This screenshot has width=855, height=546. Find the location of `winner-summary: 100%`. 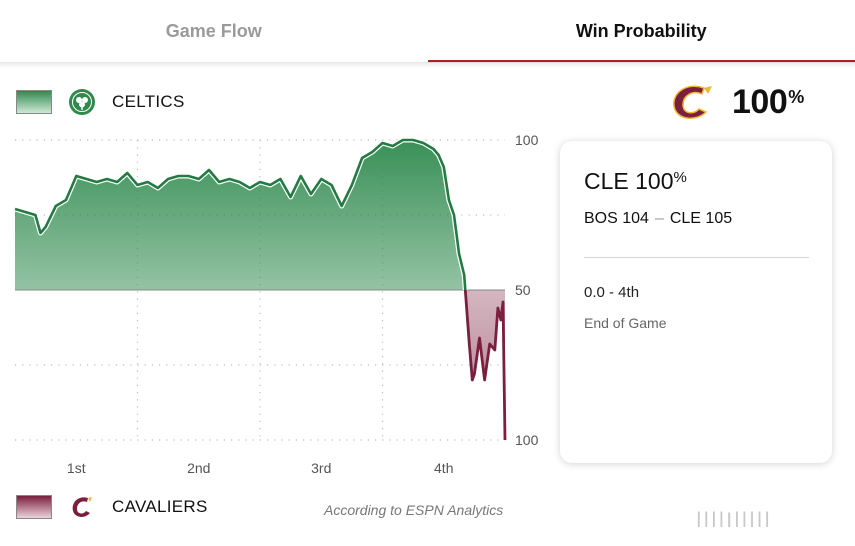

winner-summary: 100% is located at coordinates (736, 102).